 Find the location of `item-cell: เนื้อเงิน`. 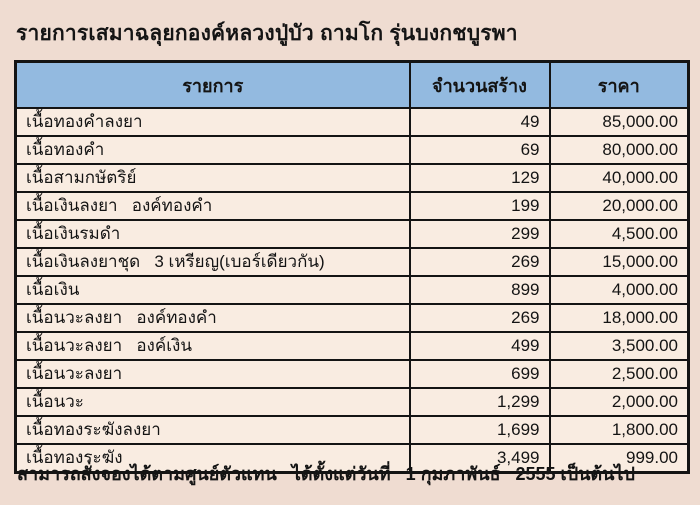

item-cell: เนื้อเงิน is located at coordinates (212, 290).